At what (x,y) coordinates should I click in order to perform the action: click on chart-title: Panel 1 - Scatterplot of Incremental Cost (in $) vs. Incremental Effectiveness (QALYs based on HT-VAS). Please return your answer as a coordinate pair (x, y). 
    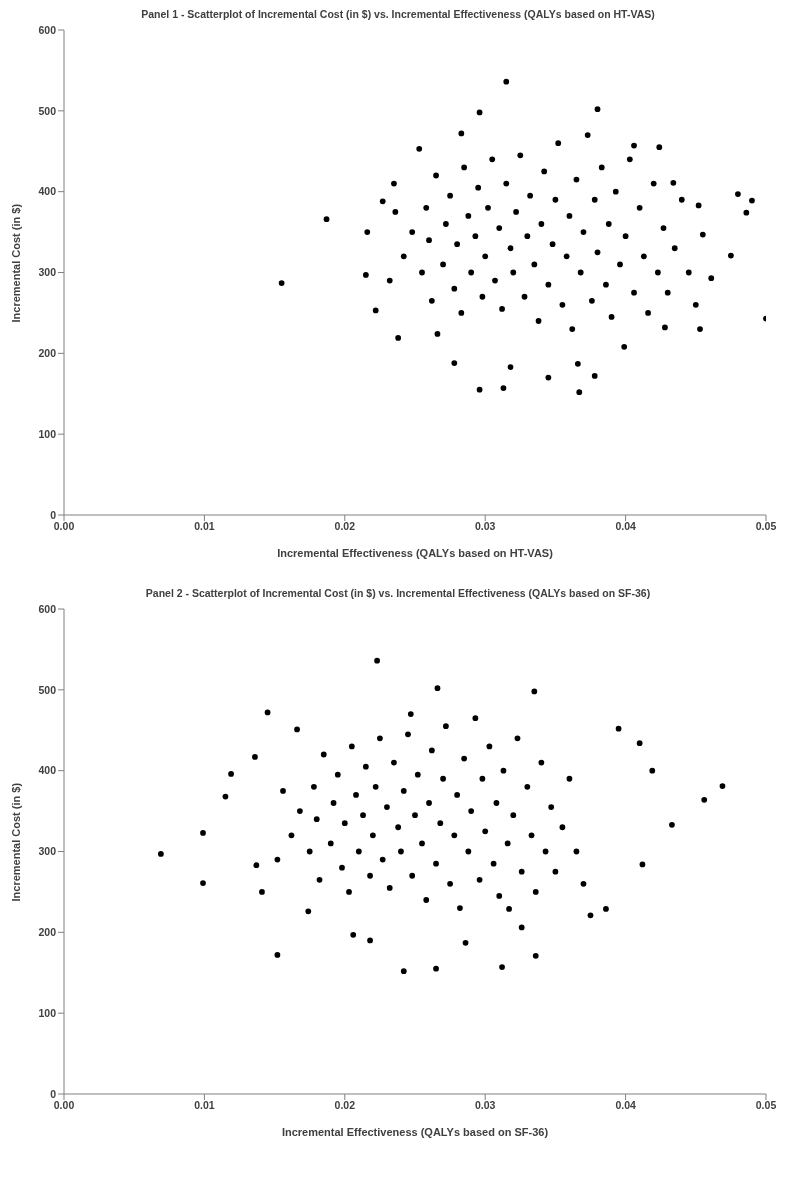
    Looking at the image, I should click on (398, 14).